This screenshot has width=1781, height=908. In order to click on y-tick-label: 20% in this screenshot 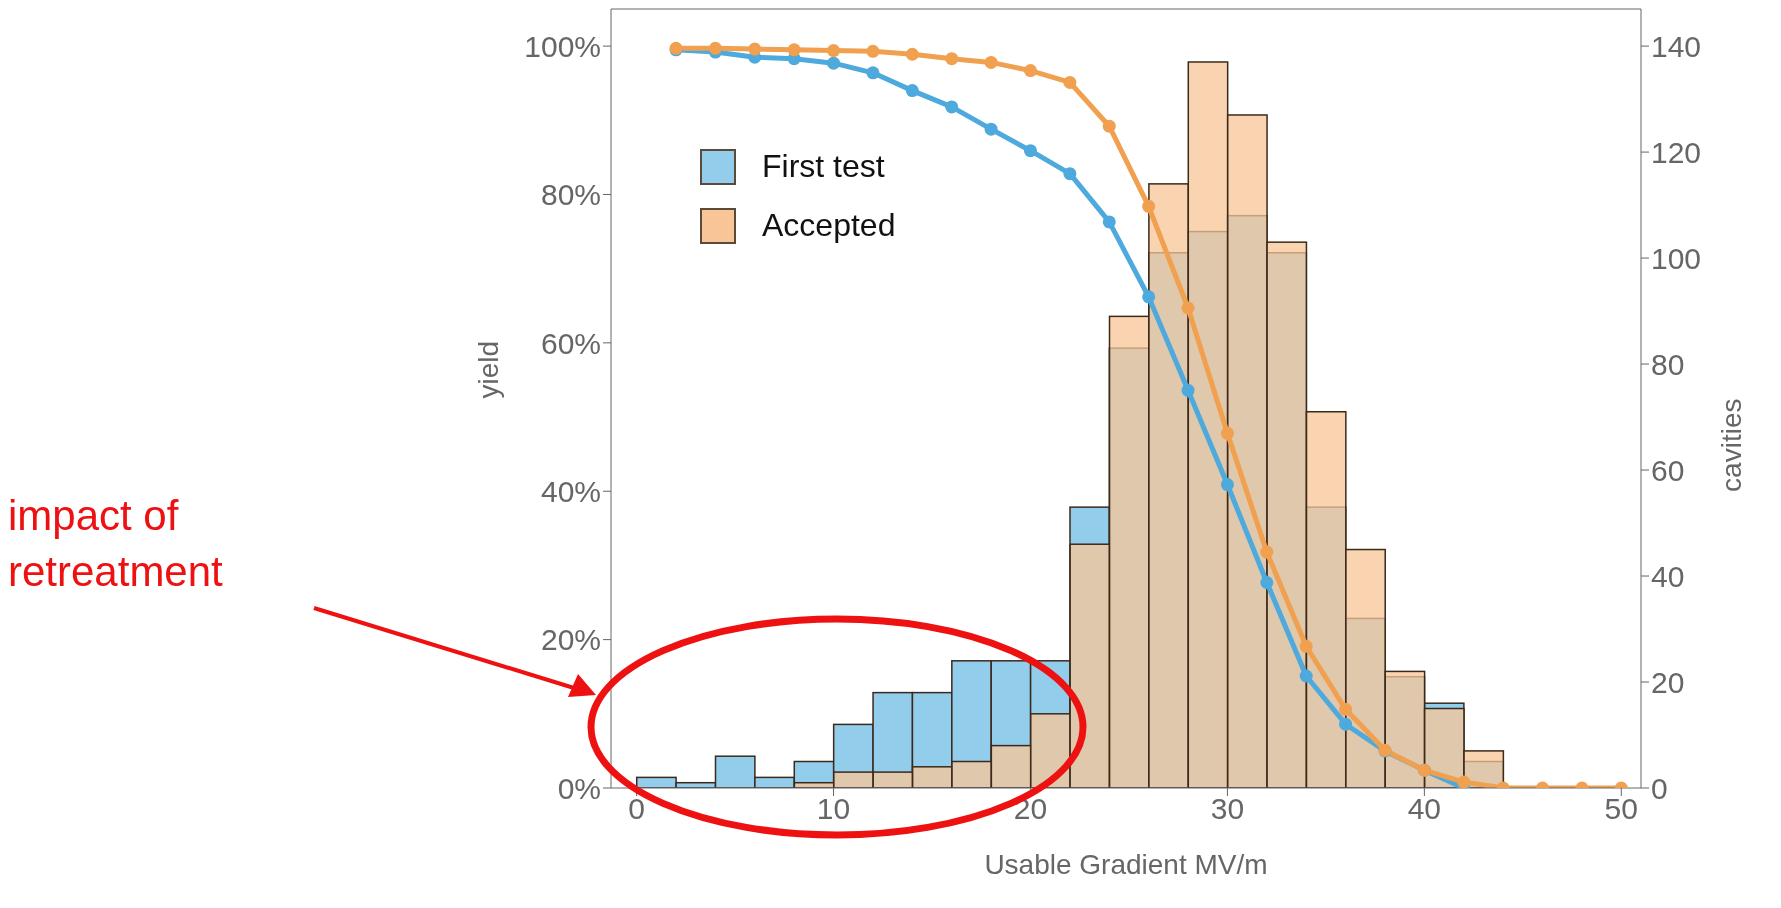, I will do `click(570, 640)`.